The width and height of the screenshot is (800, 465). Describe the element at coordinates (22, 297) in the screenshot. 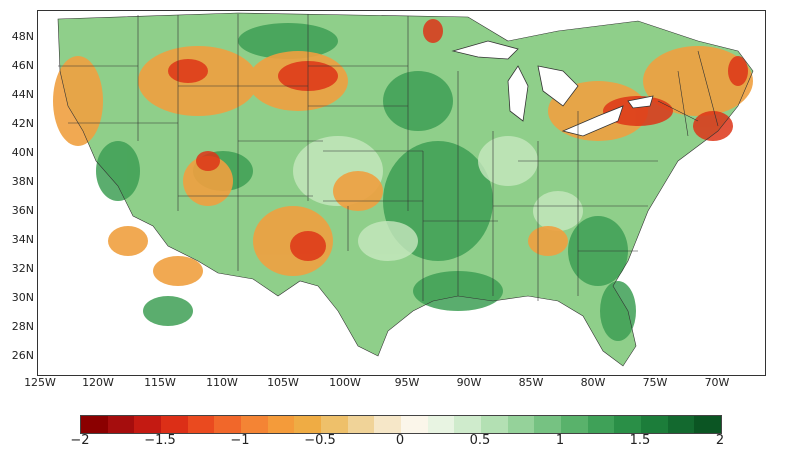

I see `lat-label: 30N` at that location.